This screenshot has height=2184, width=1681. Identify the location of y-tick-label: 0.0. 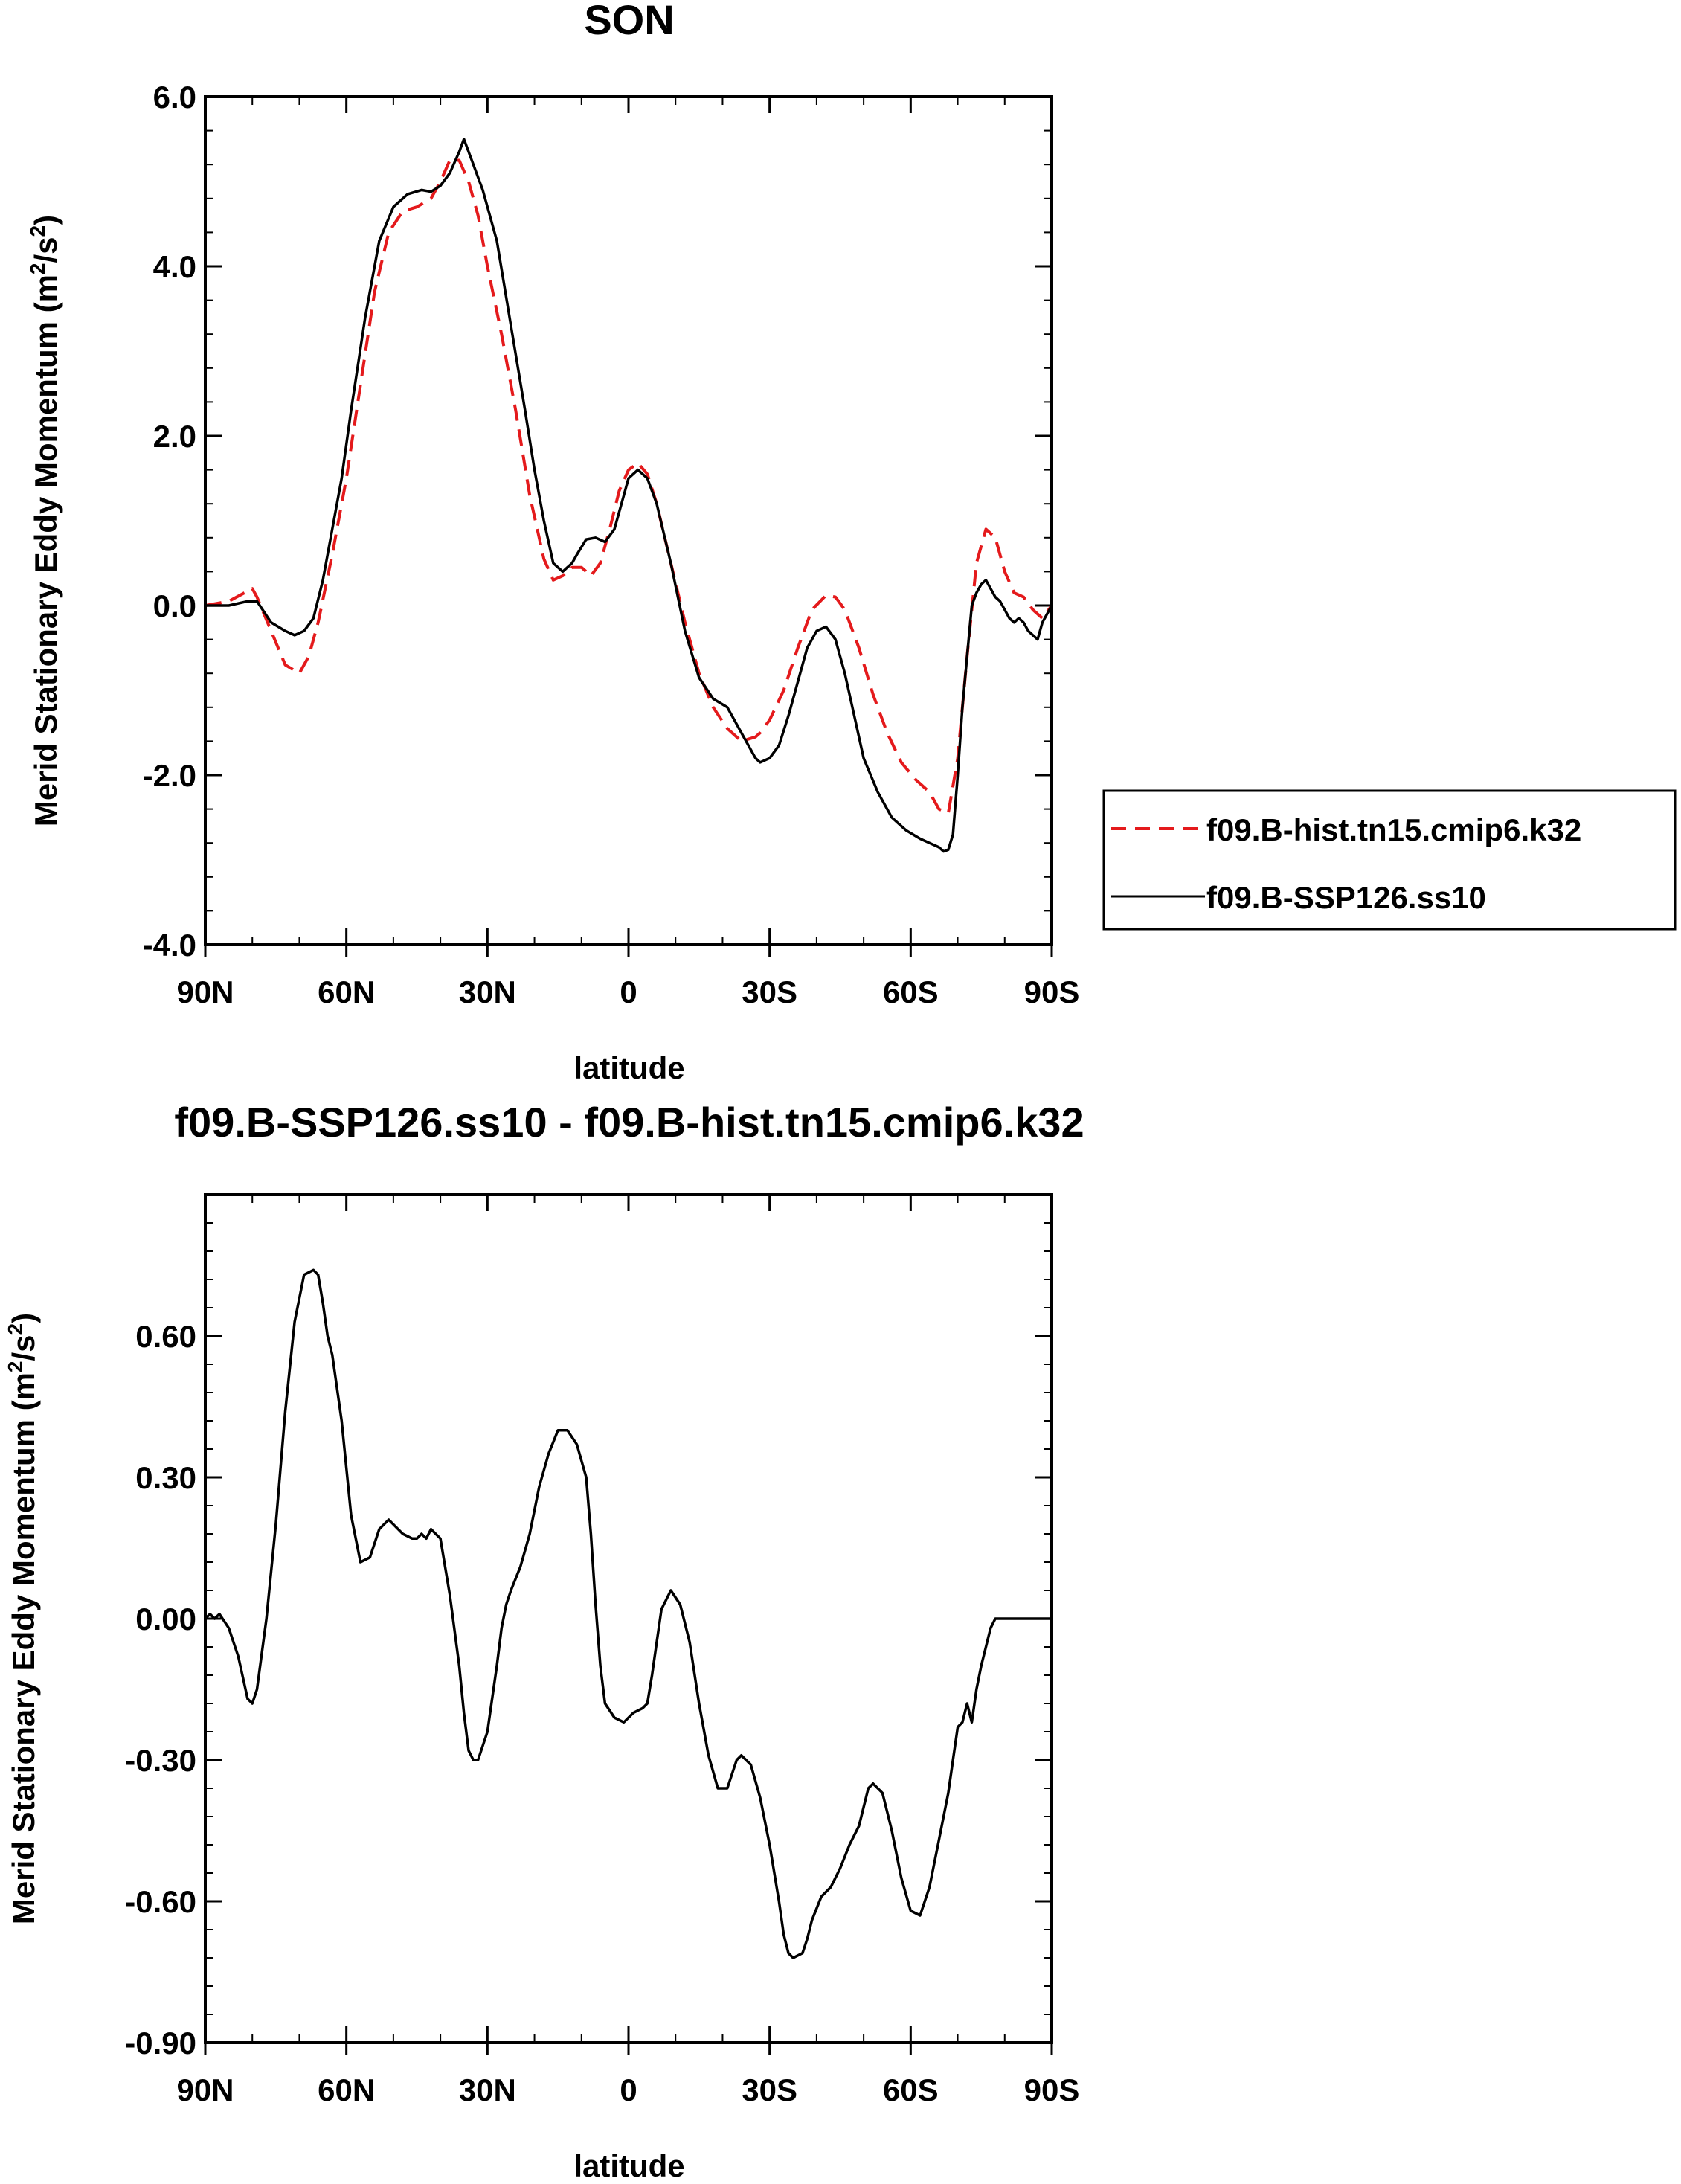
(174, 605).